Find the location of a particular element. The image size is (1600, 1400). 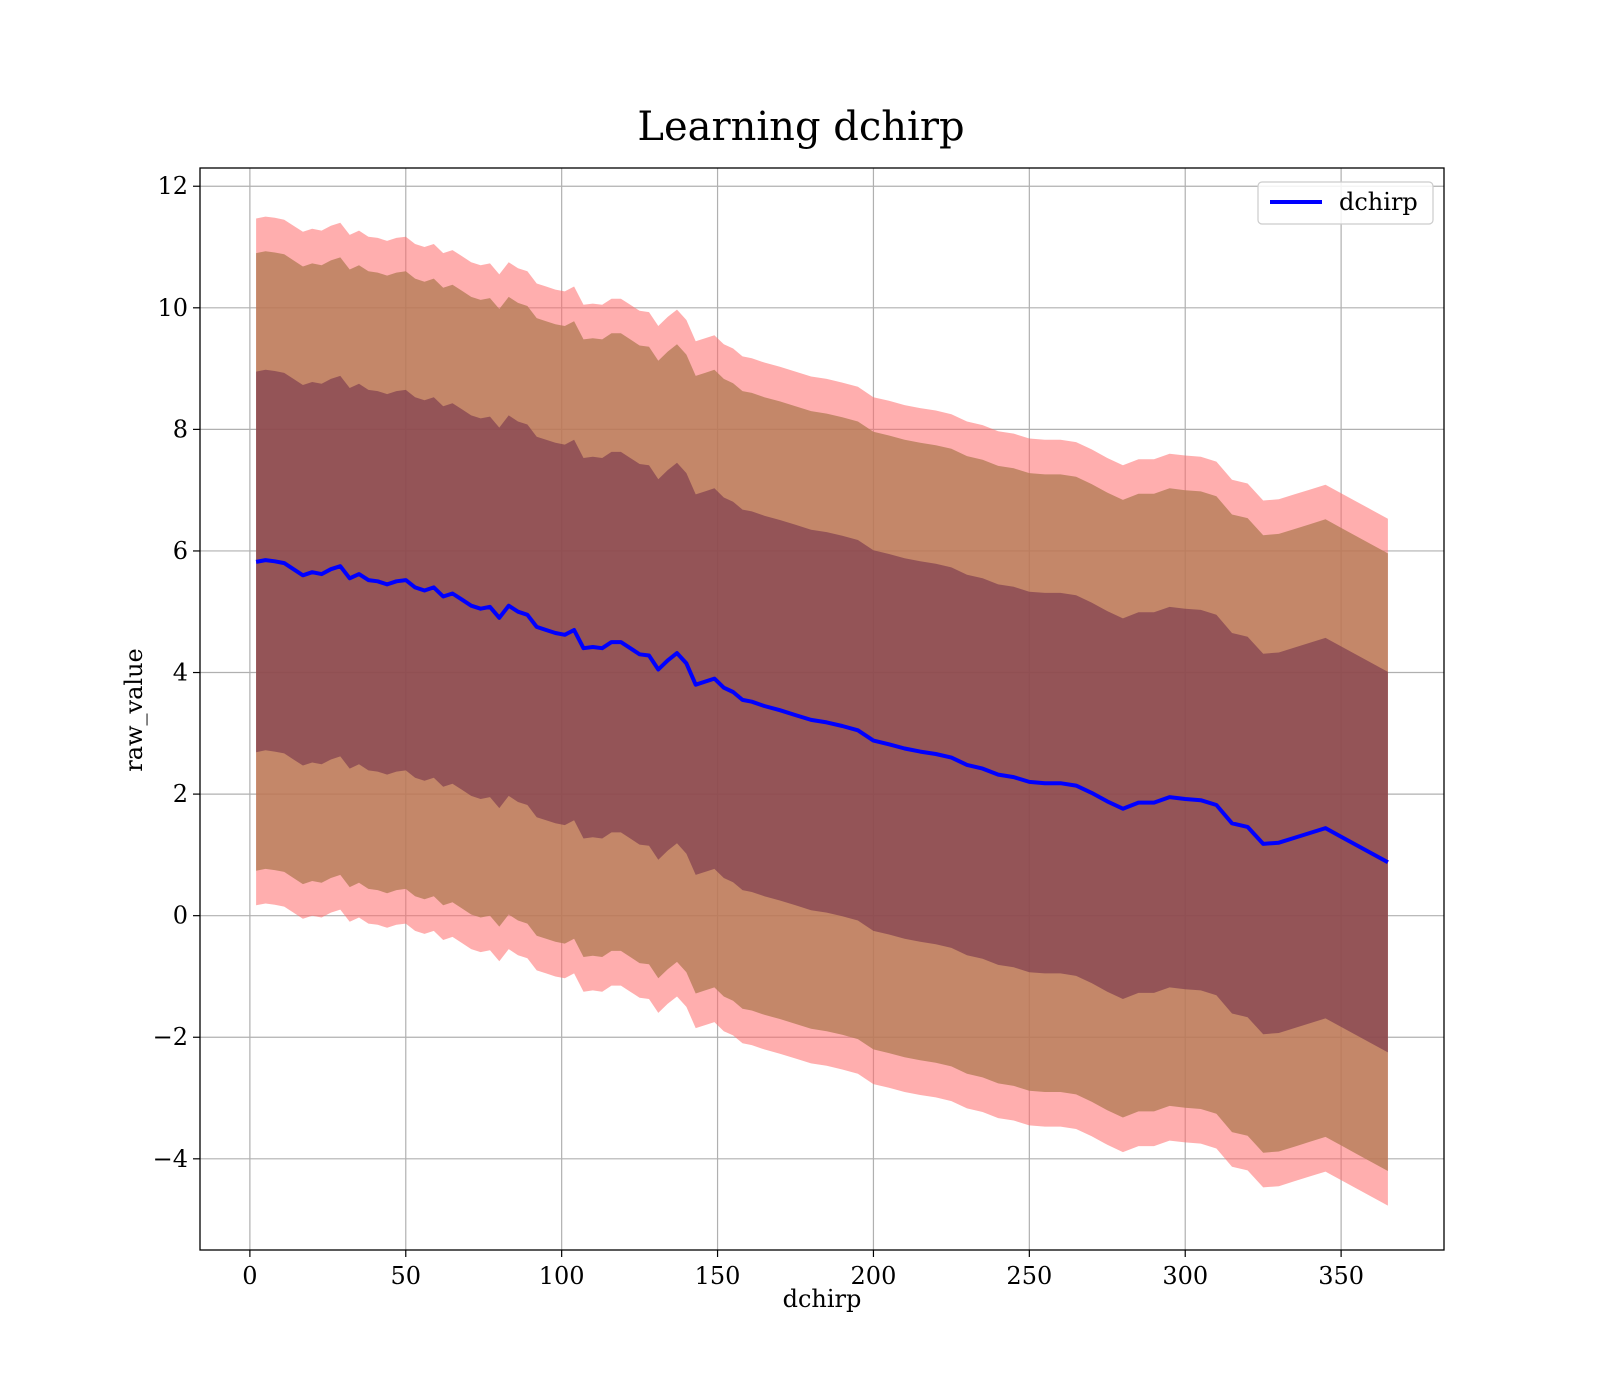

y-axis-ticks: −4 −2 0 2 4 6 8 10 12 is located at coordinates (176, 672).